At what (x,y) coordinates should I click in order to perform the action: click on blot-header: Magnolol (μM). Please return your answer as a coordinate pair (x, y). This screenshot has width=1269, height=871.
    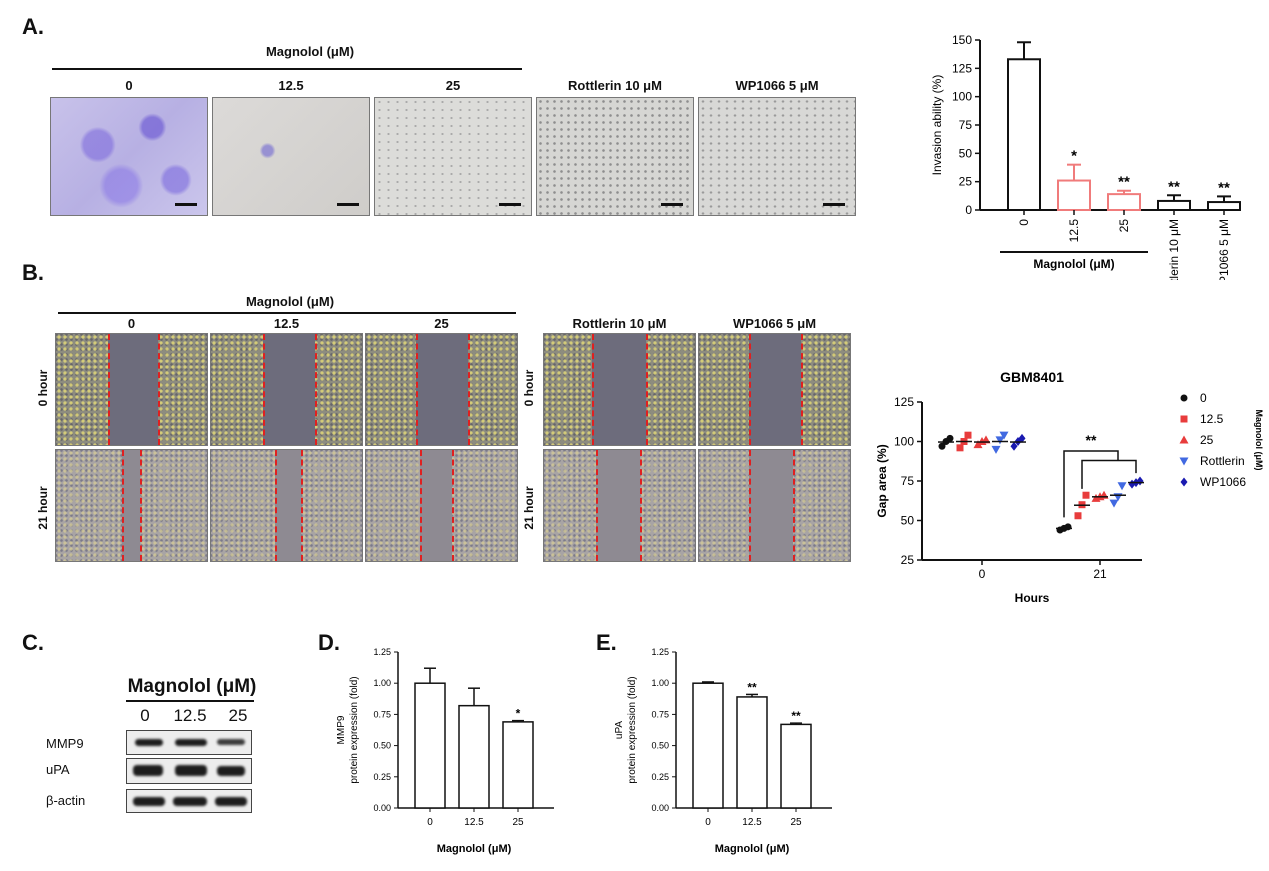
    Looking at the image, I should click on (192, 686).